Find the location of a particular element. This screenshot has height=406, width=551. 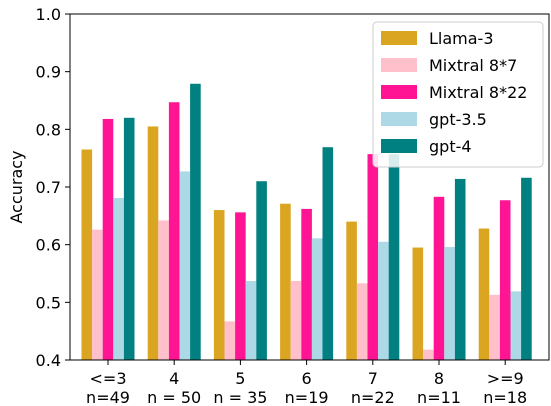

legend-label: gpt-3.5 is located at coordinates (458, 119).